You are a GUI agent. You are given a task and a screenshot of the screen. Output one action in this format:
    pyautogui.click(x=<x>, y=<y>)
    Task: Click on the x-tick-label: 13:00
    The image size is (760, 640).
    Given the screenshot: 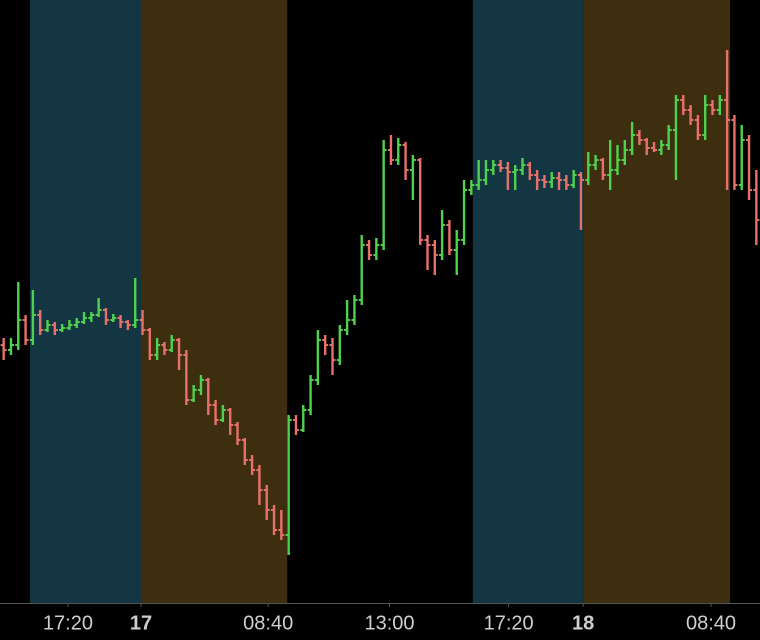 What is the action you would take?
    pyautogui.click(x=389, y=623)
    